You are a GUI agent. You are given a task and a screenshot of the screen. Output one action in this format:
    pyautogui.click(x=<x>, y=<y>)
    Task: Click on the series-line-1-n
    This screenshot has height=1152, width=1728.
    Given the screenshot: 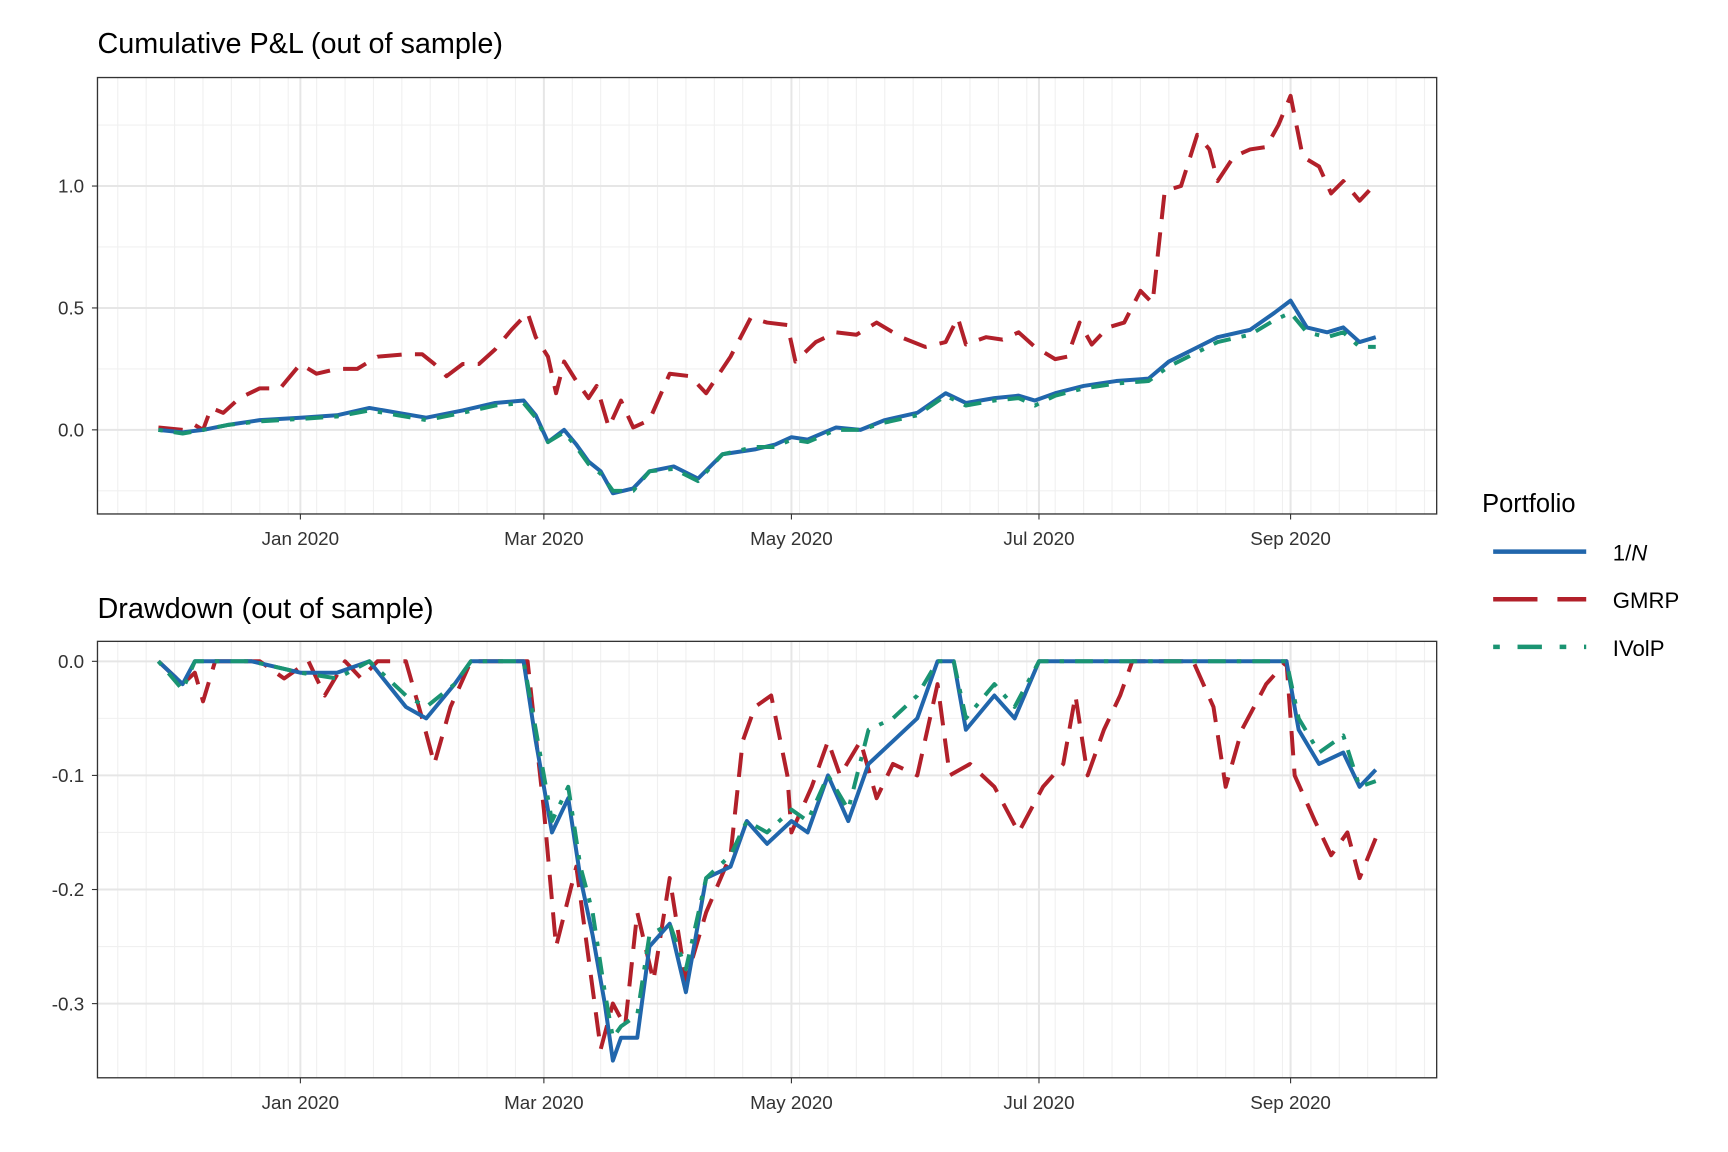 What is the action you would take?
    pyautogui.click(x=767, y=397)
    